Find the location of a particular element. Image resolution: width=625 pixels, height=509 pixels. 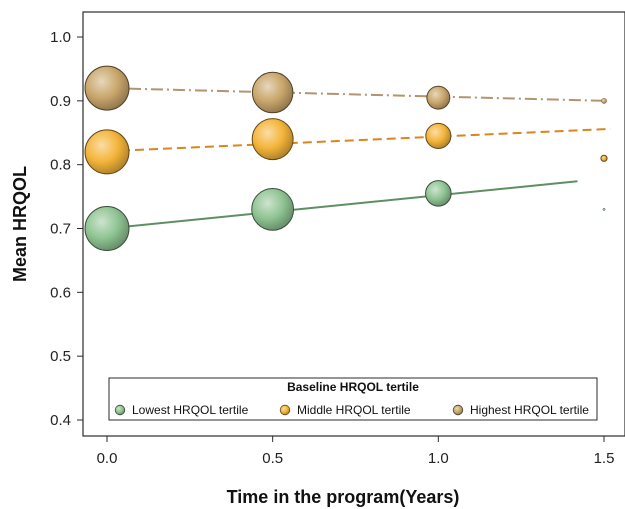

x-tick-label: 0.0 is located at coordinates (107, 458).